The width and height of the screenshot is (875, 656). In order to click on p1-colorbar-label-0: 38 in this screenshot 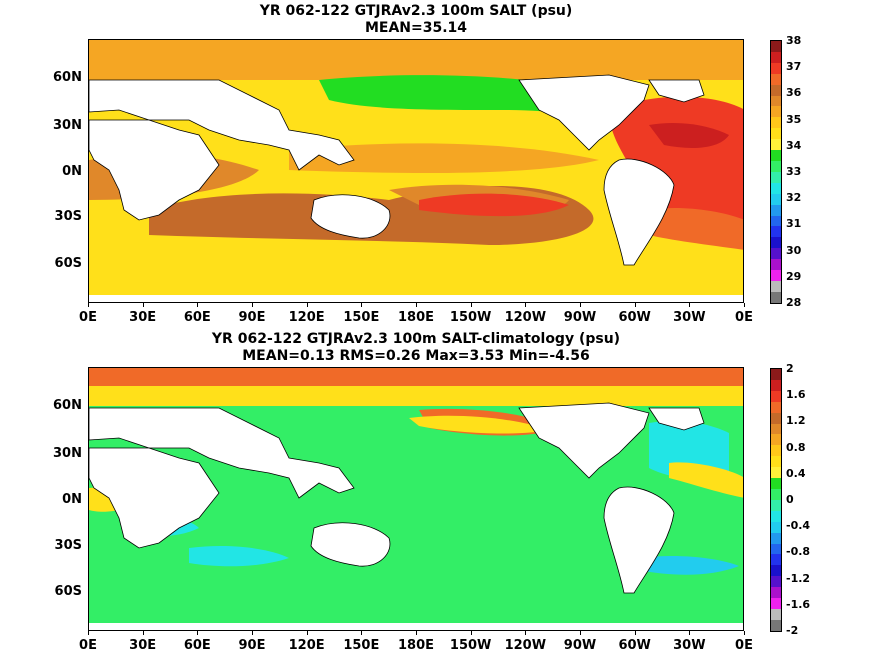, I will do `click(794, 40)`.